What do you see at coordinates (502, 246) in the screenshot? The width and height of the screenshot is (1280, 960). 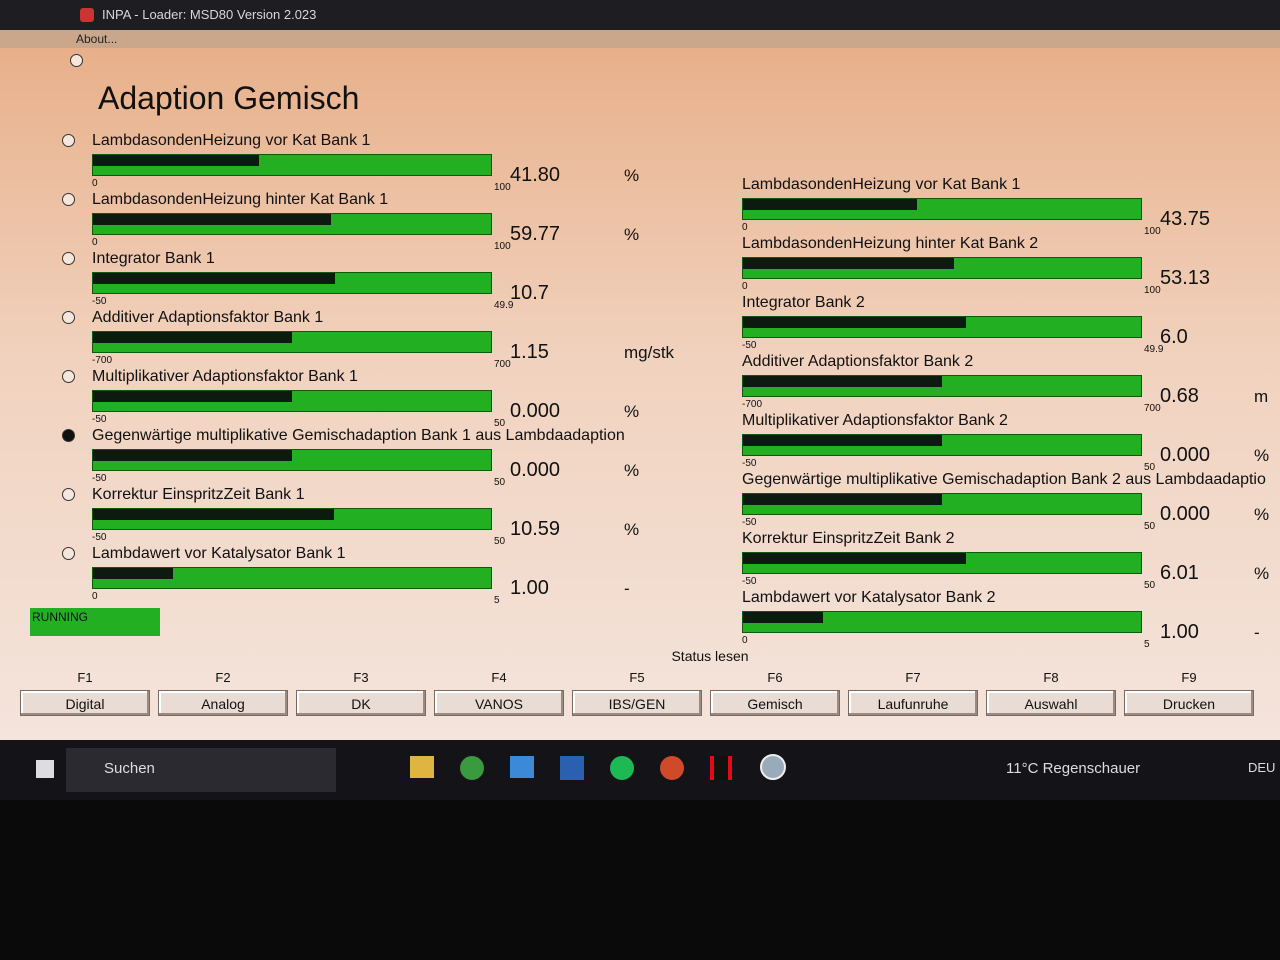 I see `bar-max: 100` at bounding box center [502, 246].